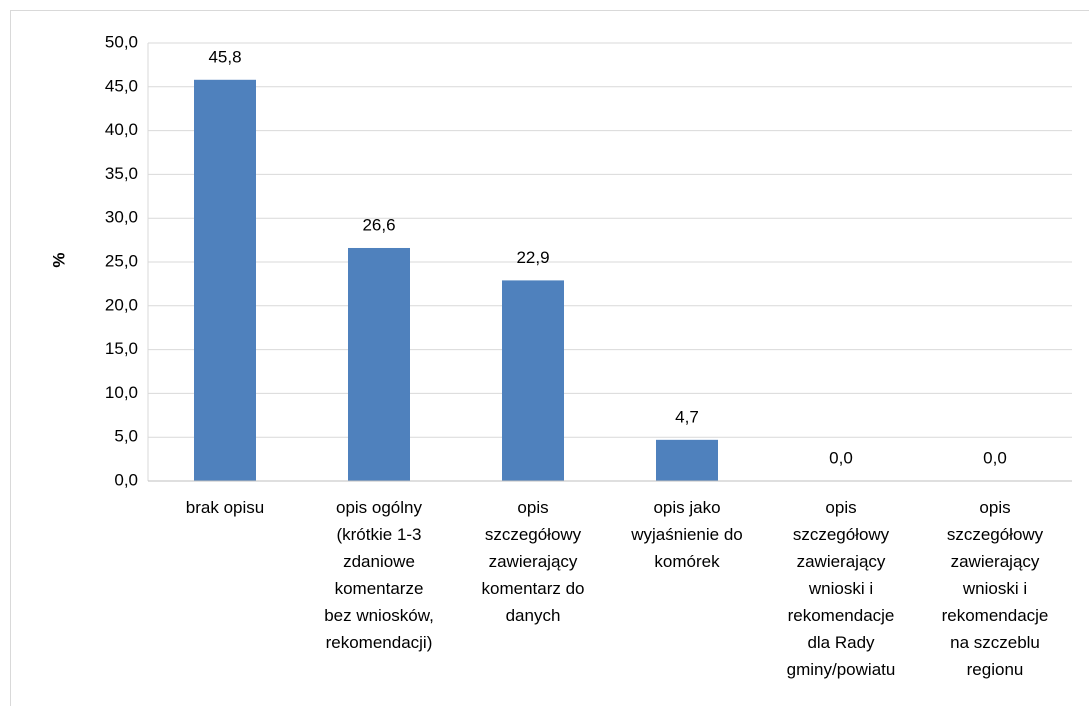  What do you see at coordinates (378, 224) in the screenshot?
I see `data-label: 26,6` at bounding box center [378, 224].